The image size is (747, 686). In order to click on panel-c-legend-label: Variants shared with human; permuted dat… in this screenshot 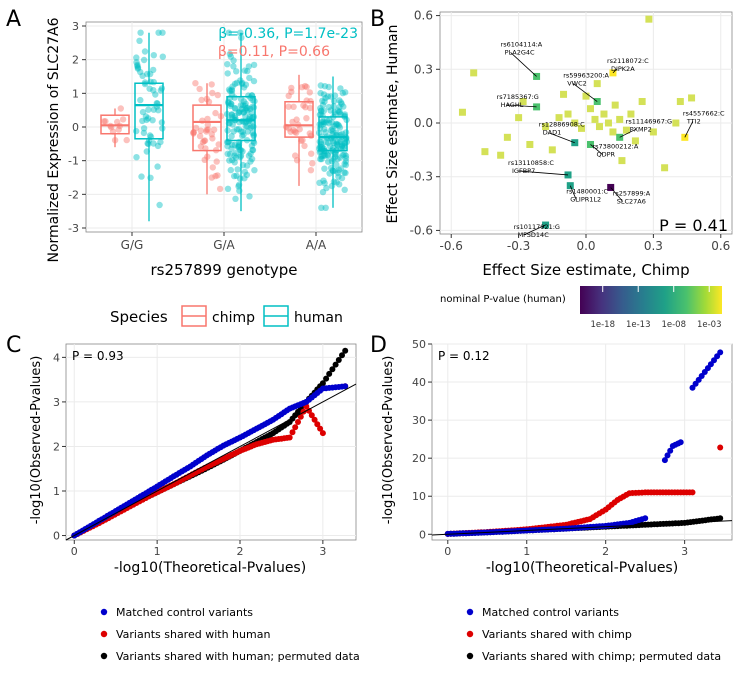, I will do `click(238, 656)`.